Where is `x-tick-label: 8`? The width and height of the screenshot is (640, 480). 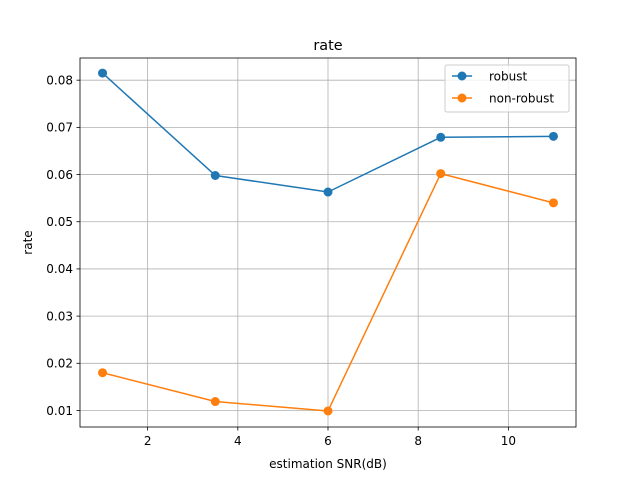
x-tick-label: 8 is located at coordinates (418, 441).